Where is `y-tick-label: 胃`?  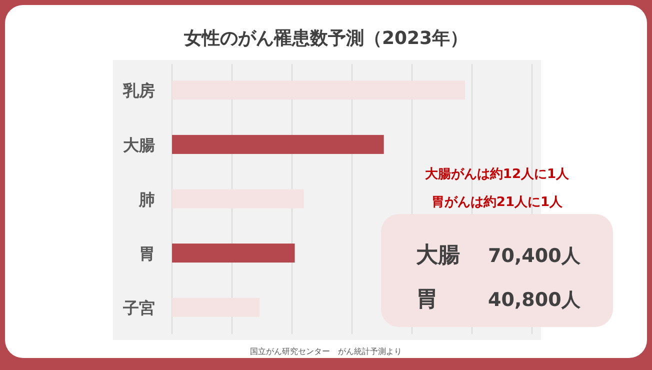
y-tick-label: 胃 is located at coordinates (147, 254).